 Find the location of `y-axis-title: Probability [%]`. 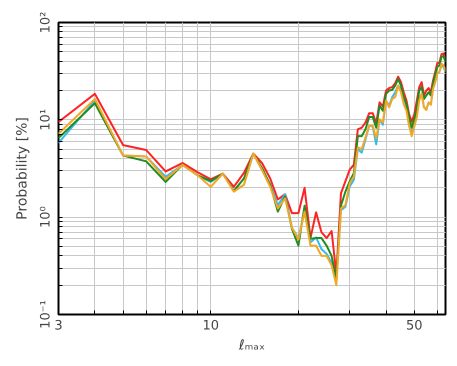

y-axis-title: Probability [%] is located at coordinates (22, 168).